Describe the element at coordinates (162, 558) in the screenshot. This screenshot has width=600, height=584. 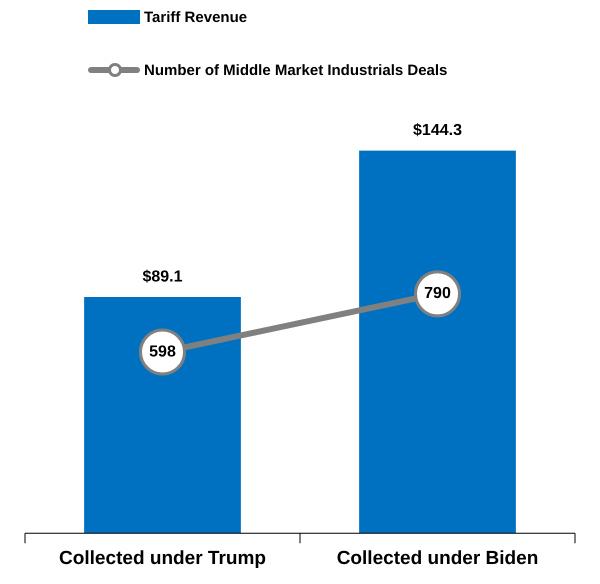
I see `x-tick-label: Collected under Trump` at that location.